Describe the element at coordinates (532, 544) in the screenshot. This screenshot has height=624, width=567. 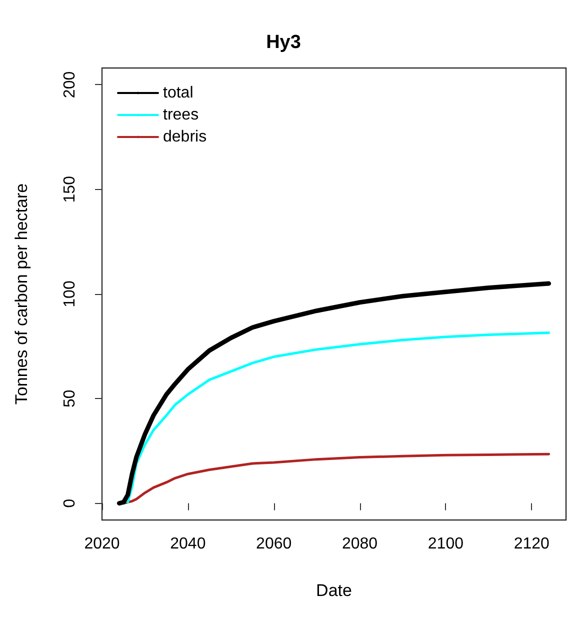
I see `x-tick-label: 2120` at that location.